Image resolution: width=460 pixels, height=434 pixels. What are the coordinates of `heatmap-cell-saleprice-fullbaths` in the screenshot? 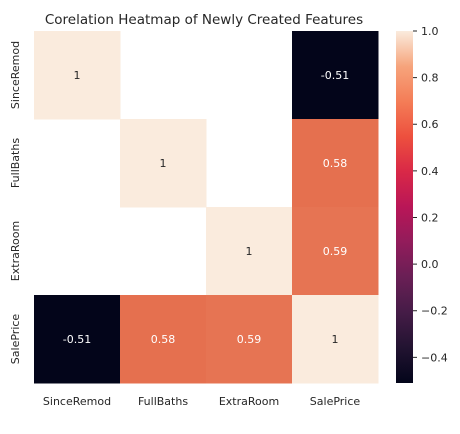 It's located at (163, 339).